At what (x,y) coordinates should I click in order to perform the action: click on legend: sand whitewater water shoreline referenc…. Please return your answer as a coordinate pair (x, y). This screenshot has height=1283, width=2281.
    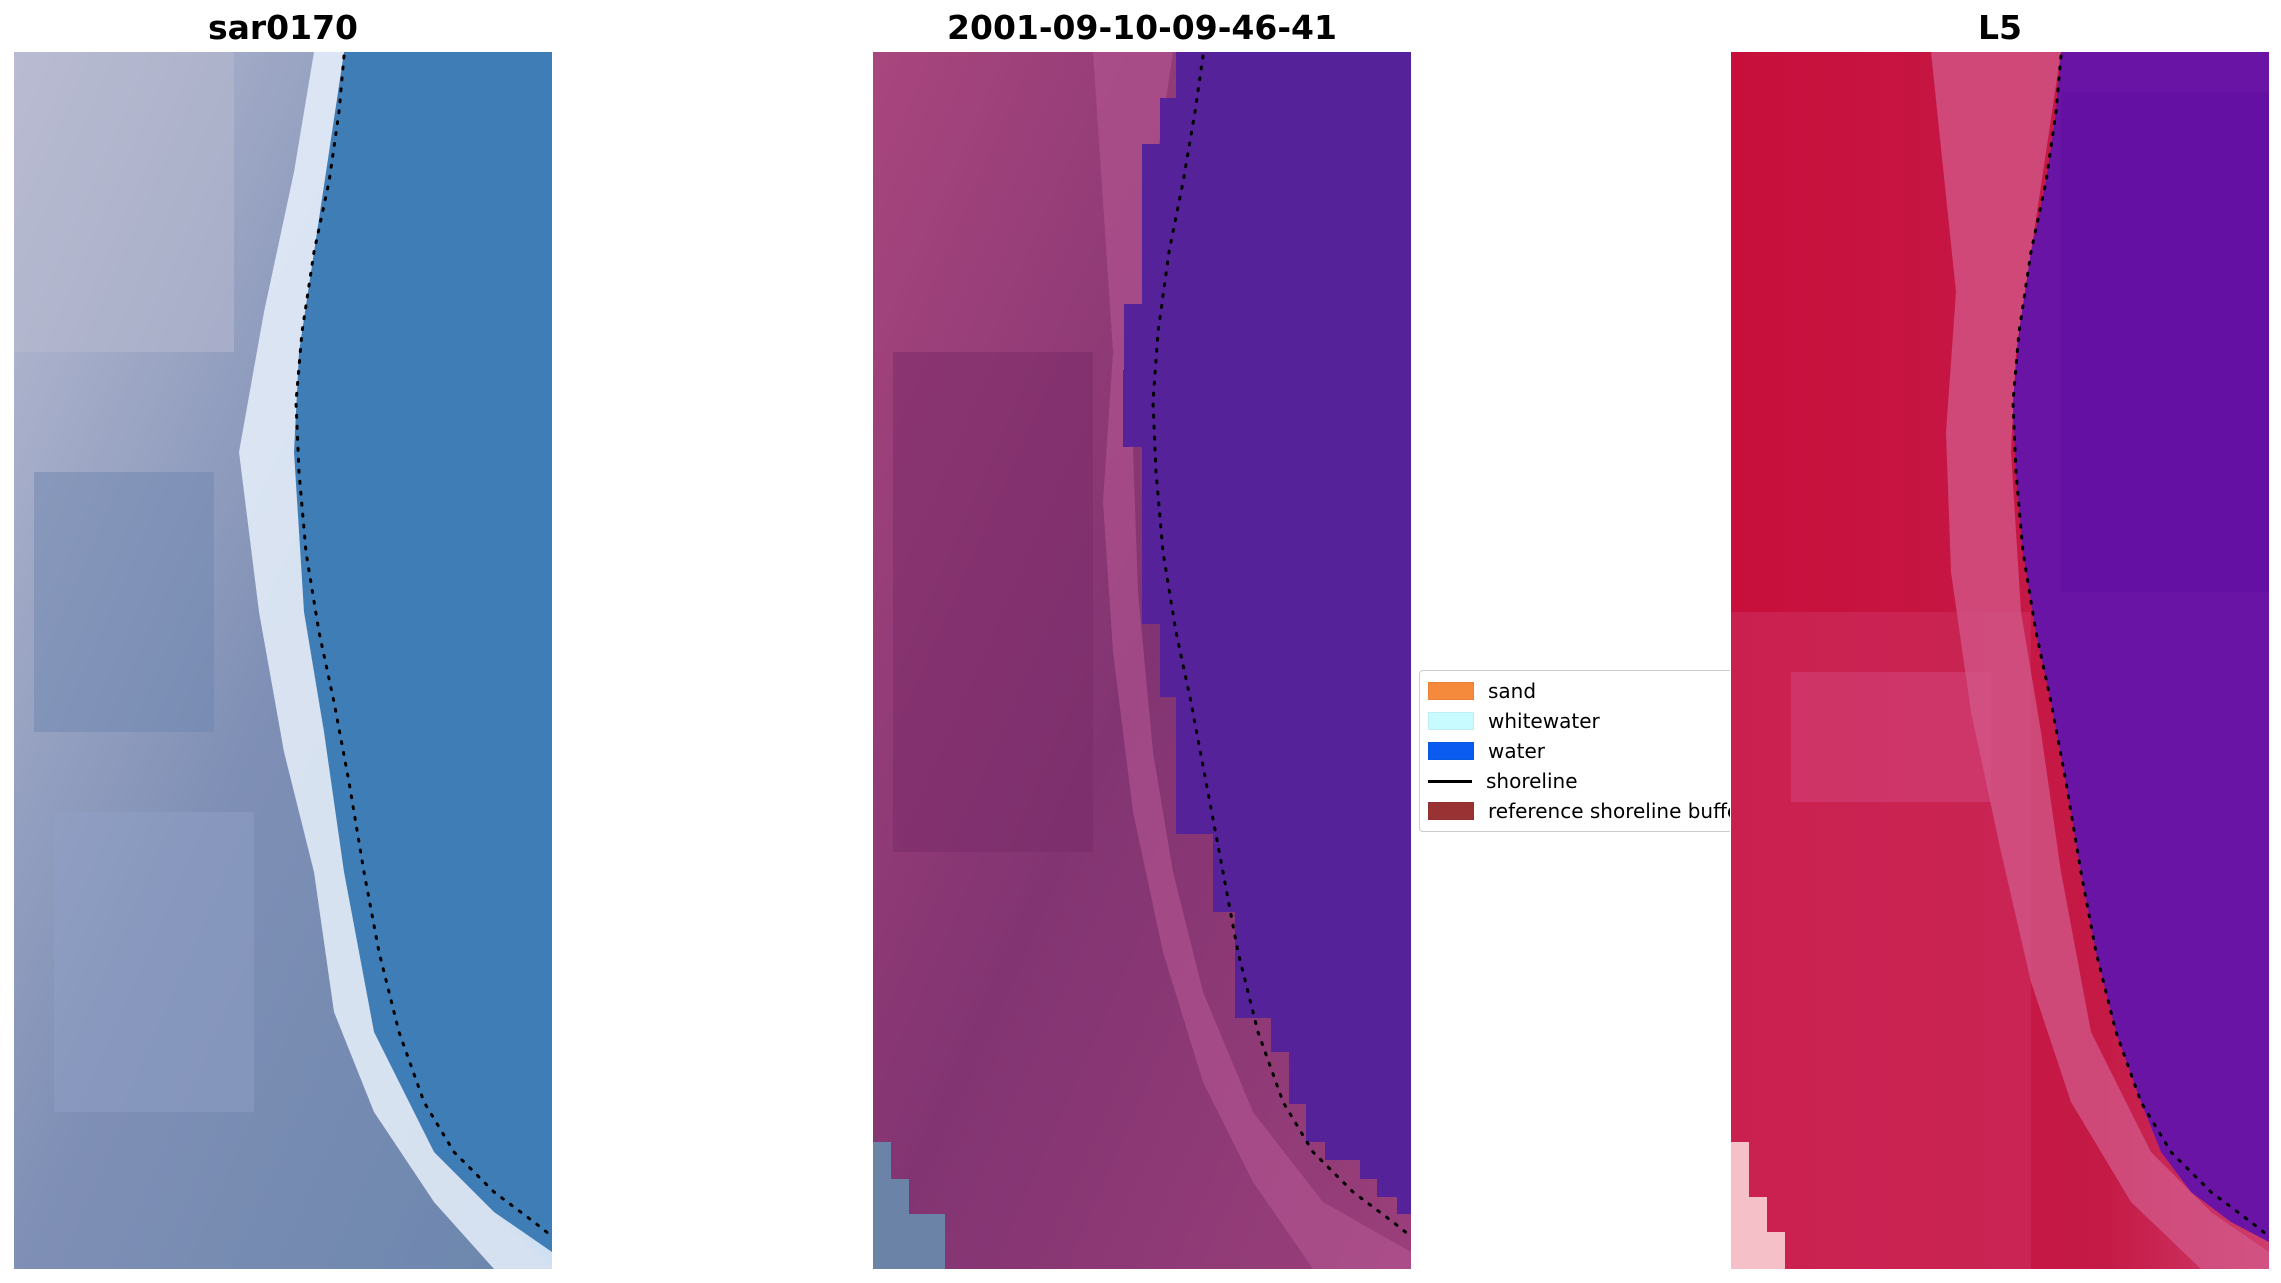
    Looking at the image, I should click on (1574, 751).